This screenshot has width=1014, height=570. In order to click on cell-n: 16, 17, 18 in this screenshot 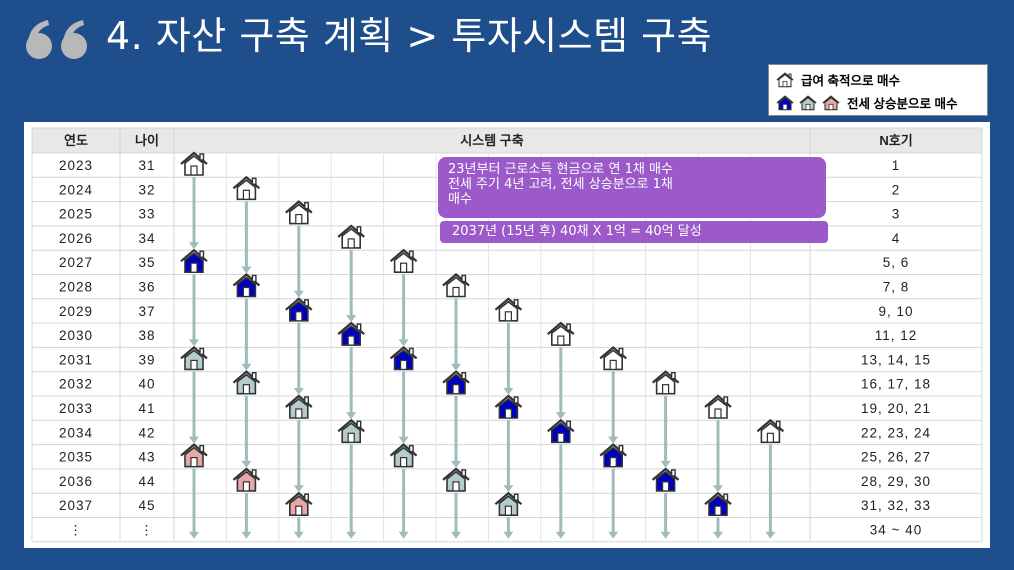, I will do `click(896, 384)`.